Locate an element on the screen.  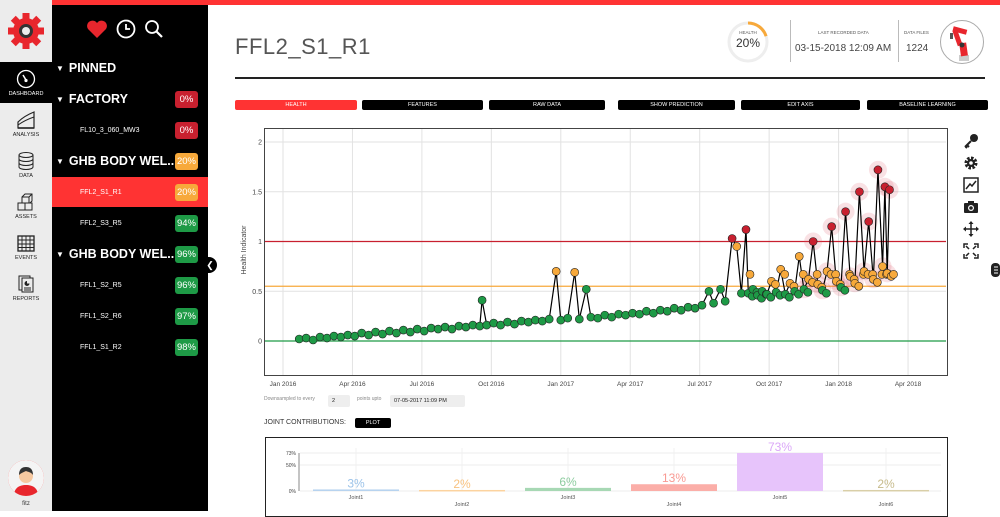
bar-value-label: 73% is located at coordinates (780, 447).